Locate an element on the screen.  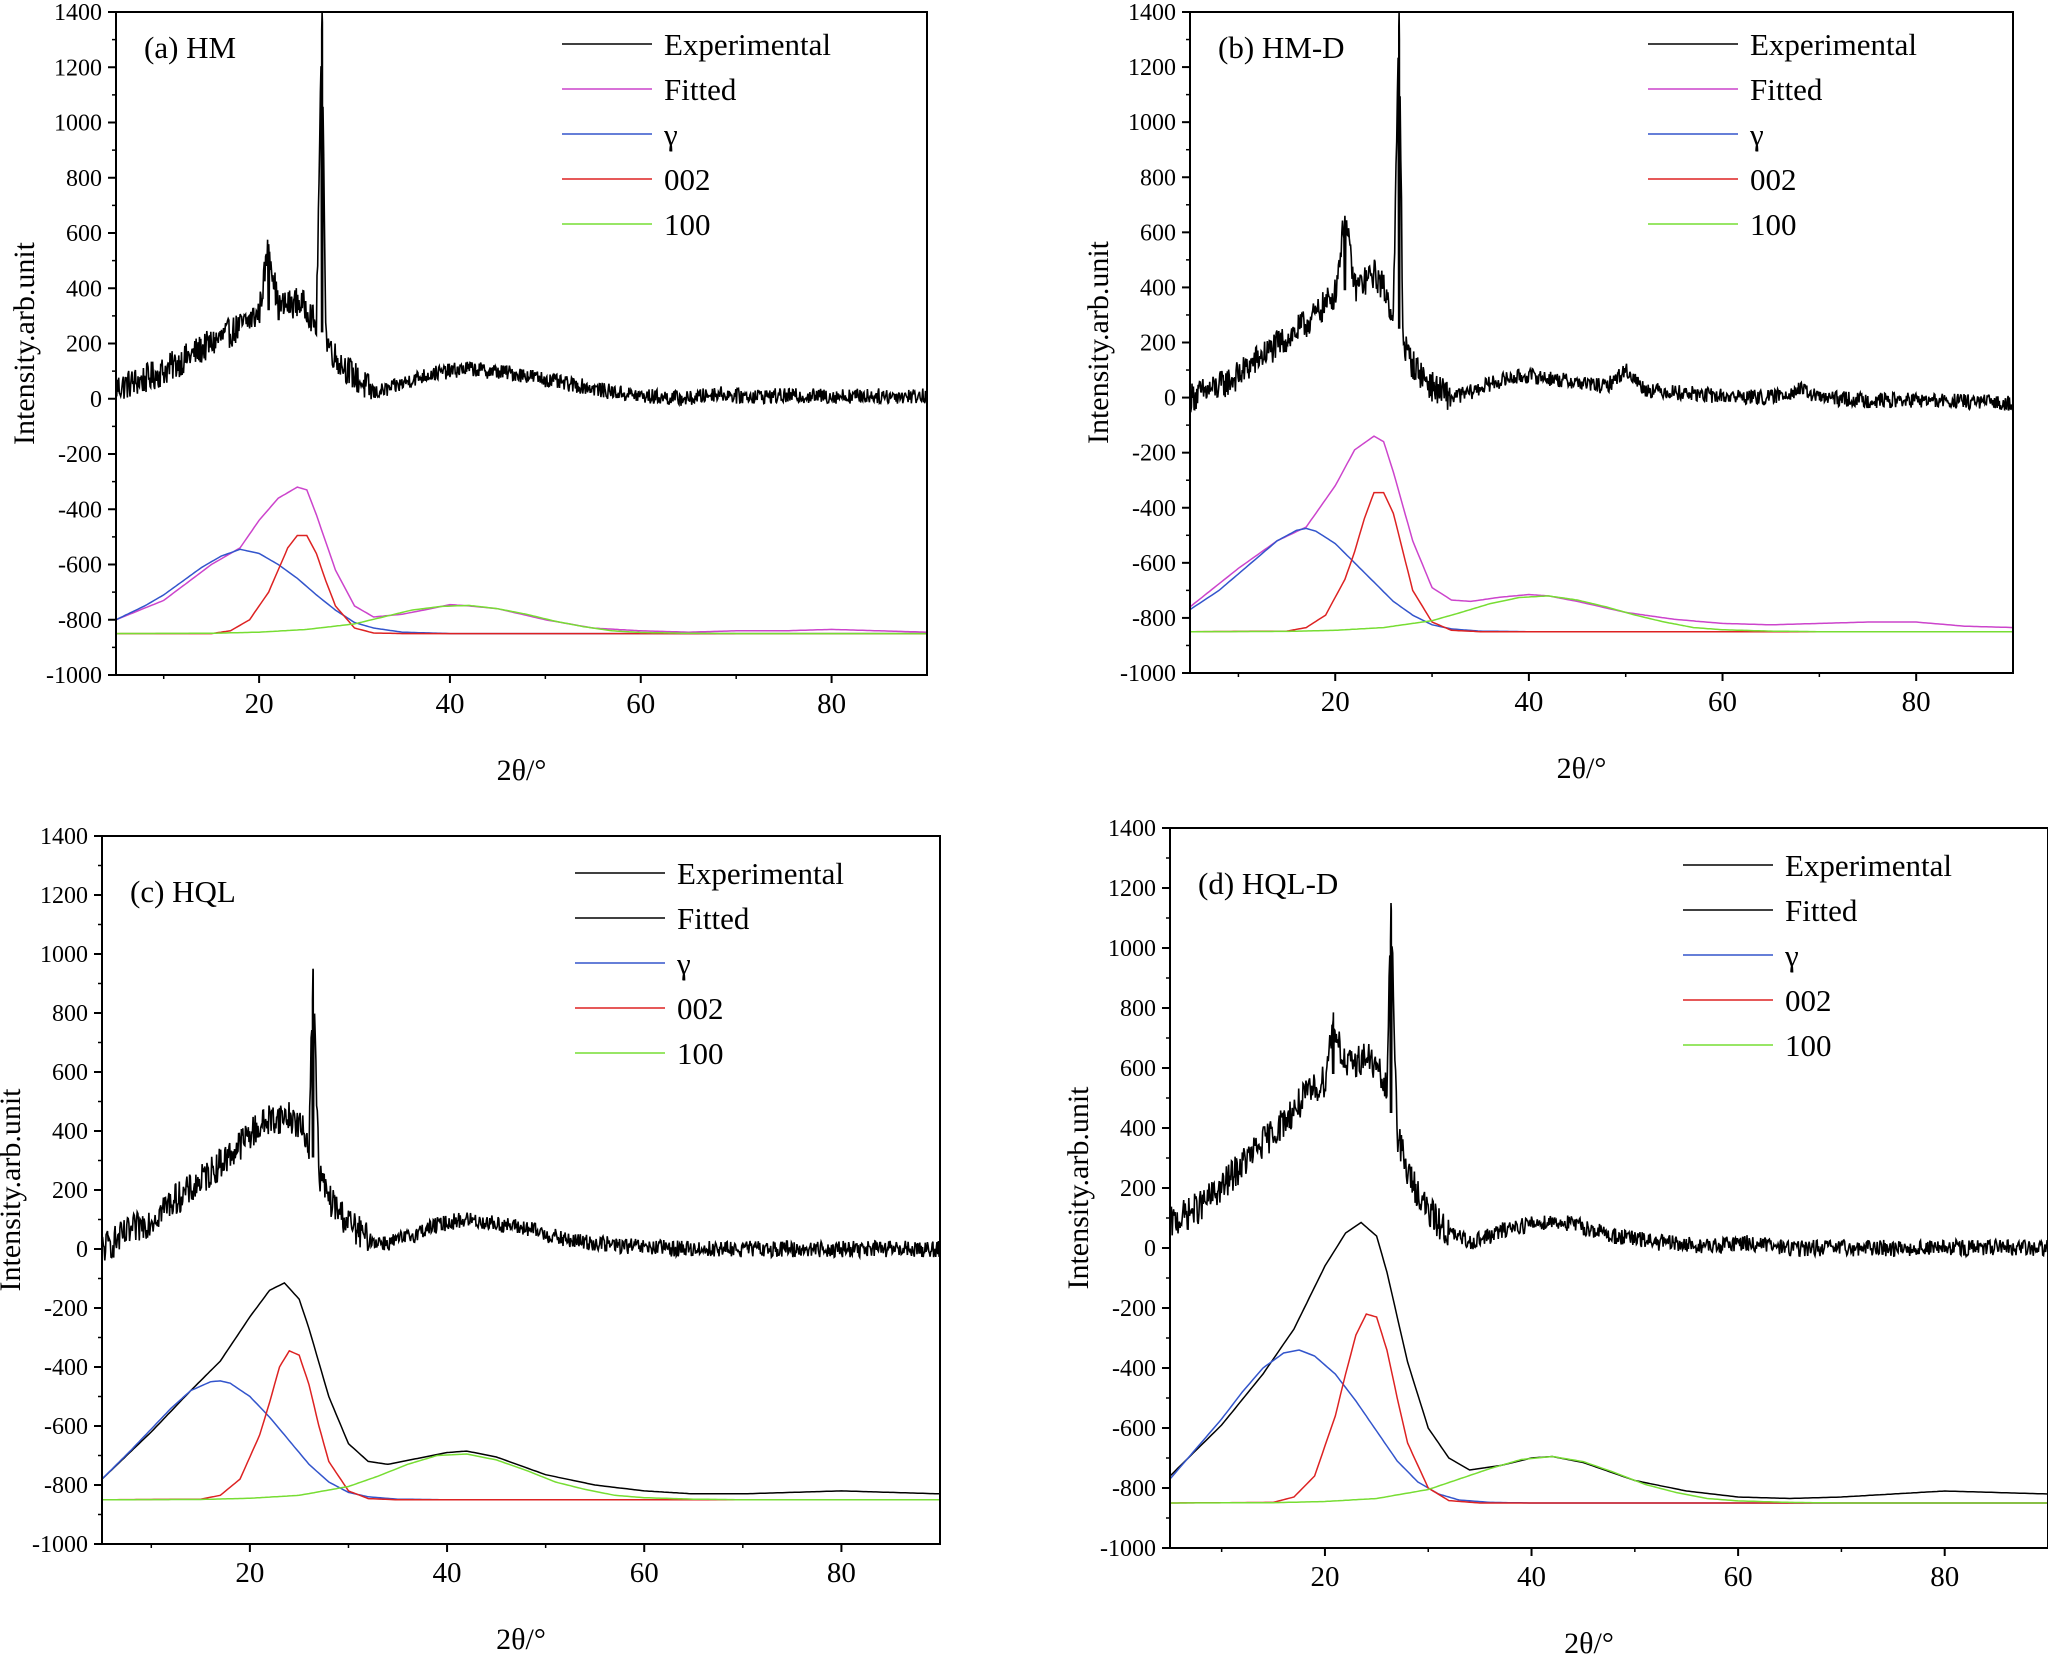
x-tick-label: 80 is located at coordinates (841, 1573).